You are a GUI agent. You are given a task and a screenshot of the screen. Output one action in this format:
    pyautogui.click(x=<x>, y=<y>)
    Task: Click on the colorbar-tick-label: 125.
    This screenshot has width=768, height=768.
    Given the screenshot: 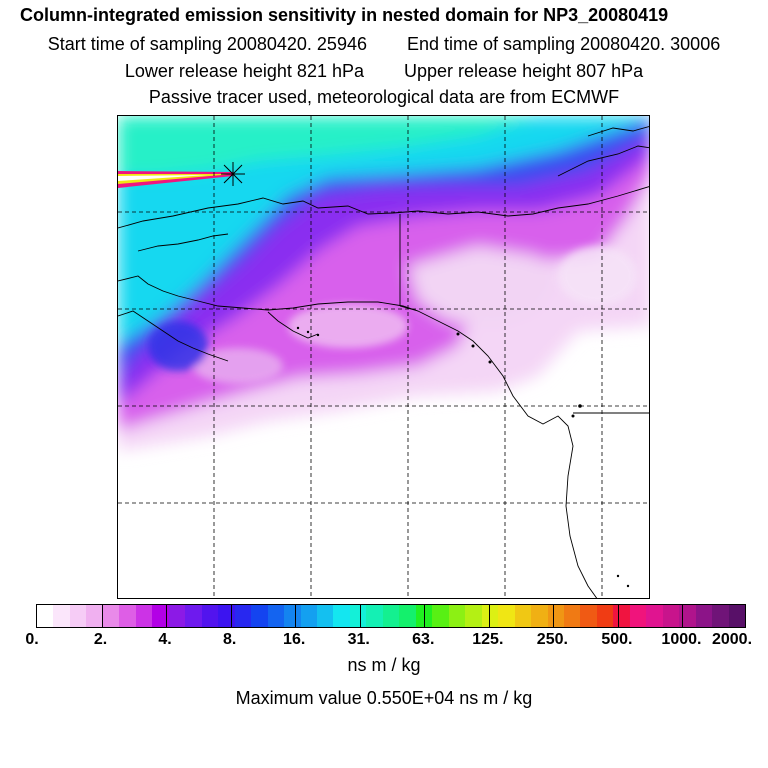 What is the action you would take?
    pyautogui.click(x=488, y=639)
    